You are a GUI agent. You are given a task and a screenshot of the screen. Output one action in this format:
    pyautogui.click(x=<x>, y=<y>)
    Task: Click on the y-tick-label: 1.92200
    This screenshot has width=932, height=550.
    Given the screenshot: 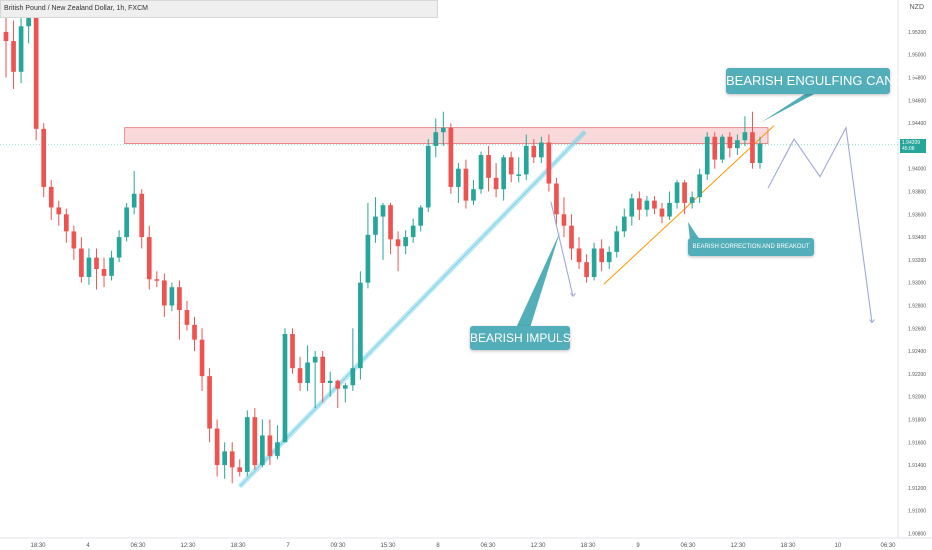 What is the action you would take?
    pyautogui.click(x=917, y=375)
    